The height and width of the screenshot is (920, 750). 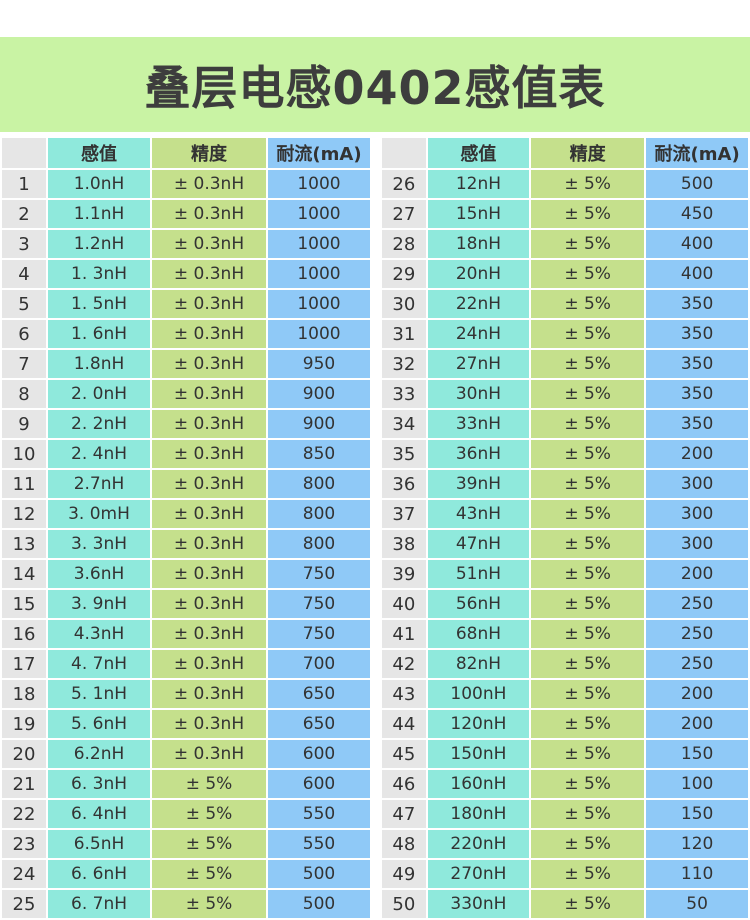 What do you see at coordinates (697, 754) in the screenshot?
I see `current-cell: 150` at bounding box center [697, 754].